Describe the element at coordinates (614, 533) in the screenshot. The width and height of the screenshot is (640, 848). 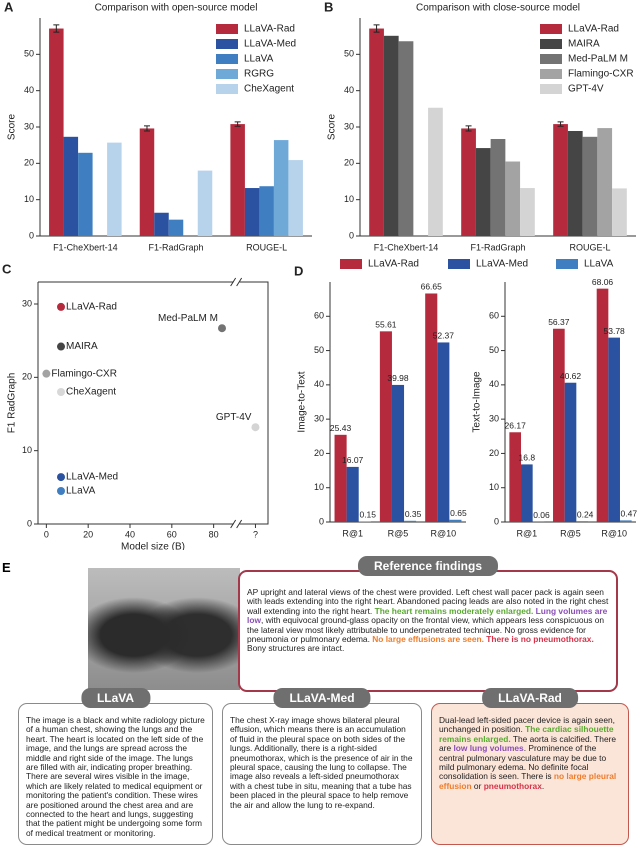
I see `x-tick-label: R@10` at that location.